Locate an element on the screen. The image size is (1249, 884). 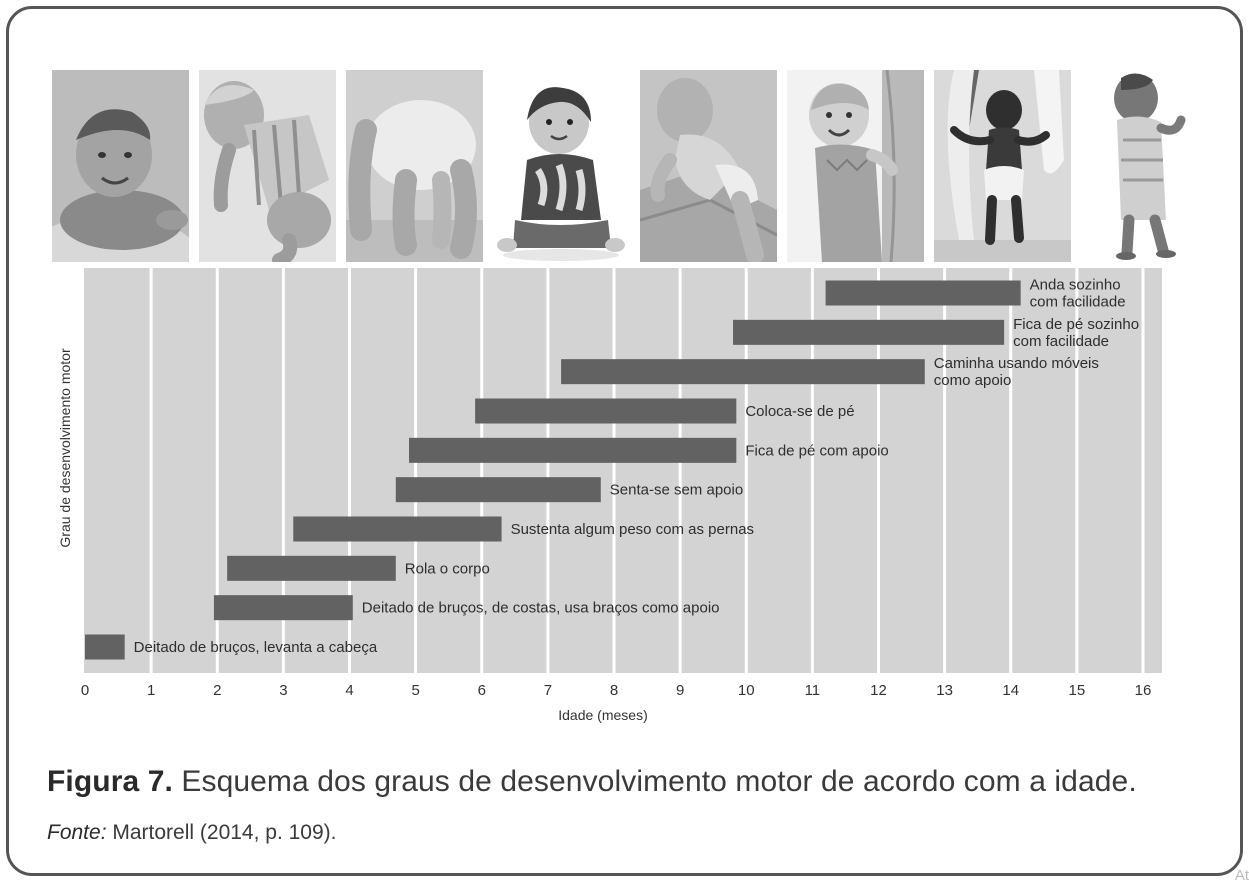
x-tick-label: 15 is located at coordinates (1077, 690).